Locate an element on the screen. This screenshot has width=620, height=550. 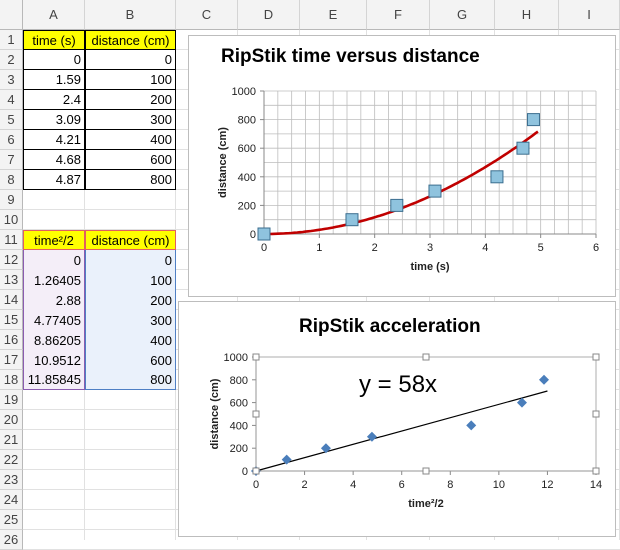
row-header-21: 21 is located at coordinates (11, 440).